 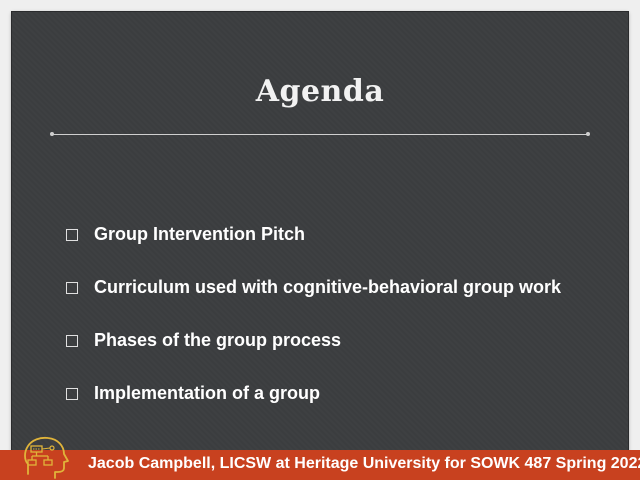 I want to click on agenda-item: Phases of the group process, so click(x=313, y=340).